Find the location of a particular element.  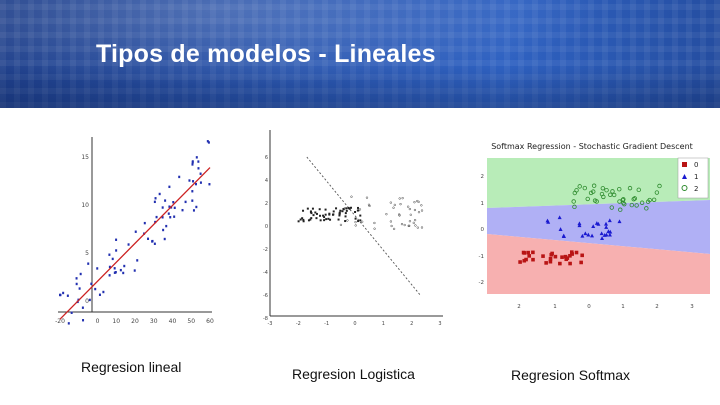

legend-label-2: 2 is located at coordinates (696, 189).